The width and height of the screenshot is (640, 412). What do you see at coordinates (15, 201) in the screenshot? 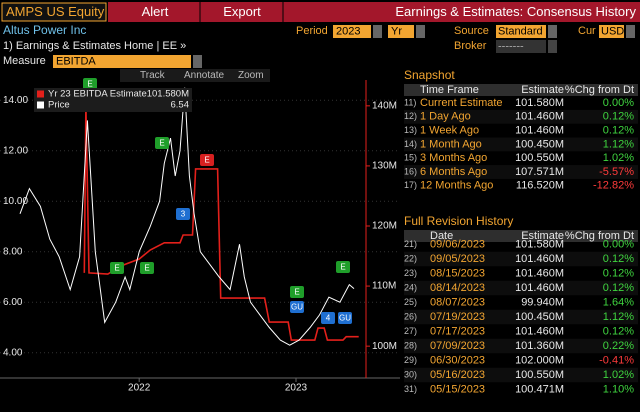
I see `y-tick-label: 10.00` at bounding box center [15, 201].